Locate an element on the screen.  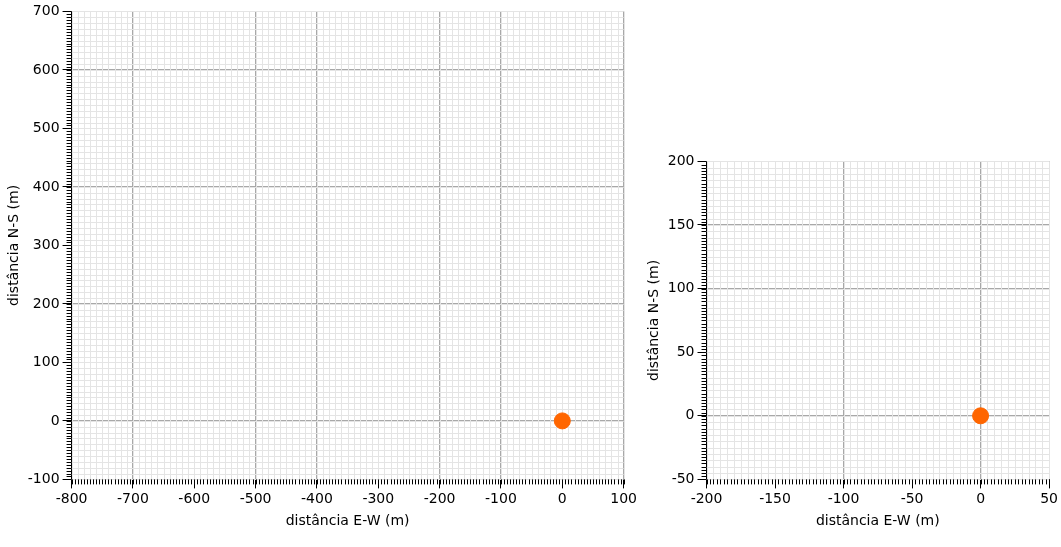
x-tick-label: -800 is located at coordinates (71, 498).